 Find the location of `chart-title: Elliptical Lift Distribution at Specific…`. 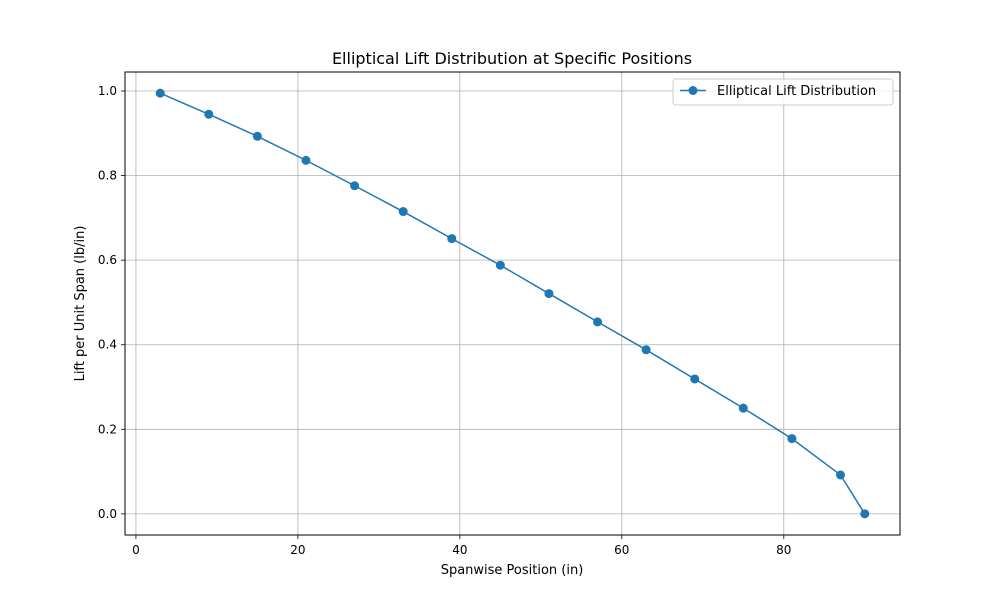

chart-title: Elliptical Lift Distribution at Specific… is located at coordinates (512, 58).